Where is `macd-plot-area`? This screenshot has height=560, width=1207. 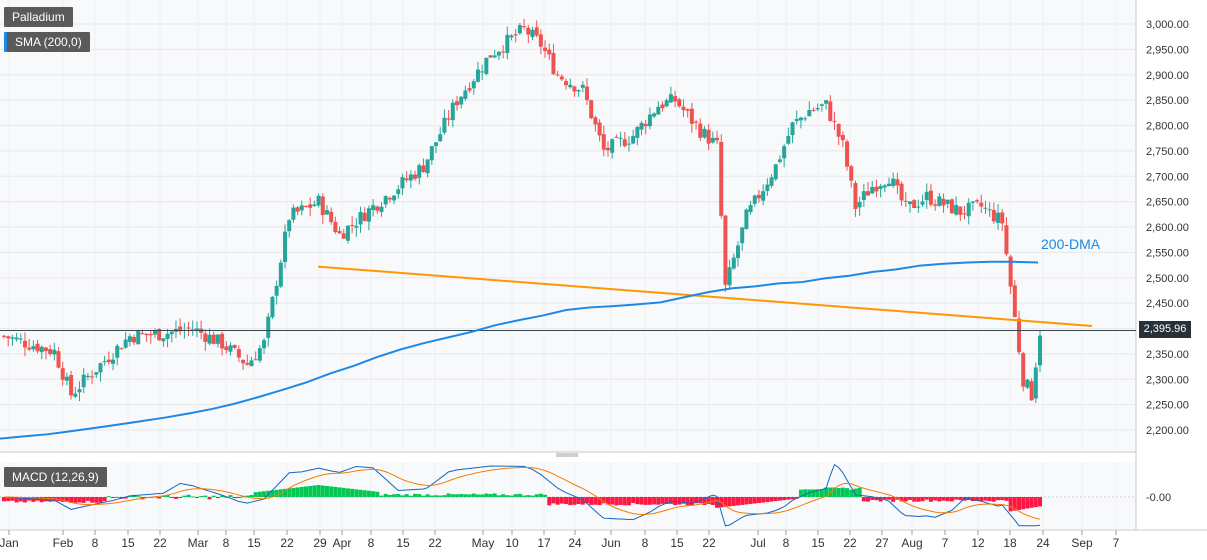
macd-plot-area is located at coordinates (568, 495).